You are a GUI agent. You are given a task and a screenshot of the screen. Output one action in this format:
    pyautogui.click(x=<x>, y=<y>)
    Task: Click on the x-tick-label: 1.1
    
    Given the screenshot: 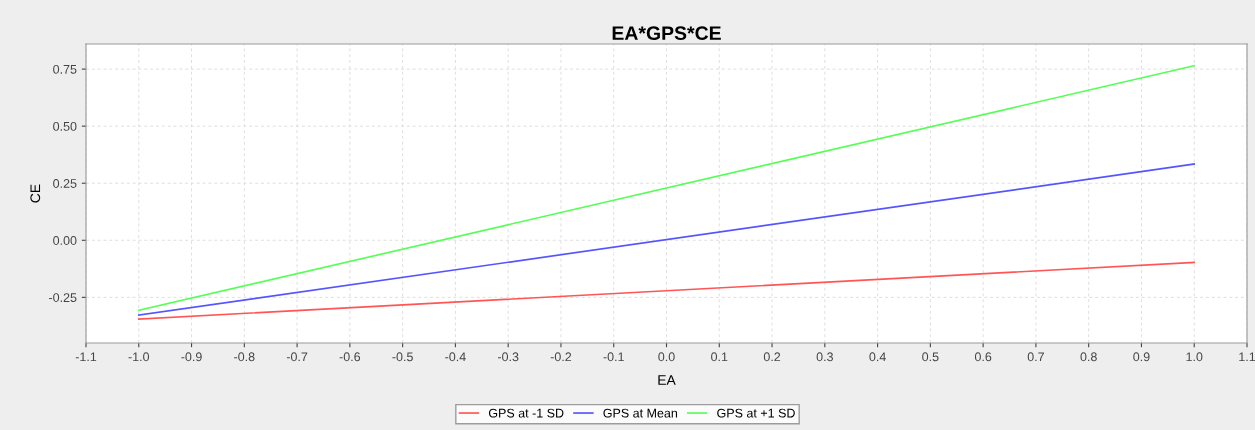 What is the action you would take?
    pyautogui.click(x=1247, y=357)
    